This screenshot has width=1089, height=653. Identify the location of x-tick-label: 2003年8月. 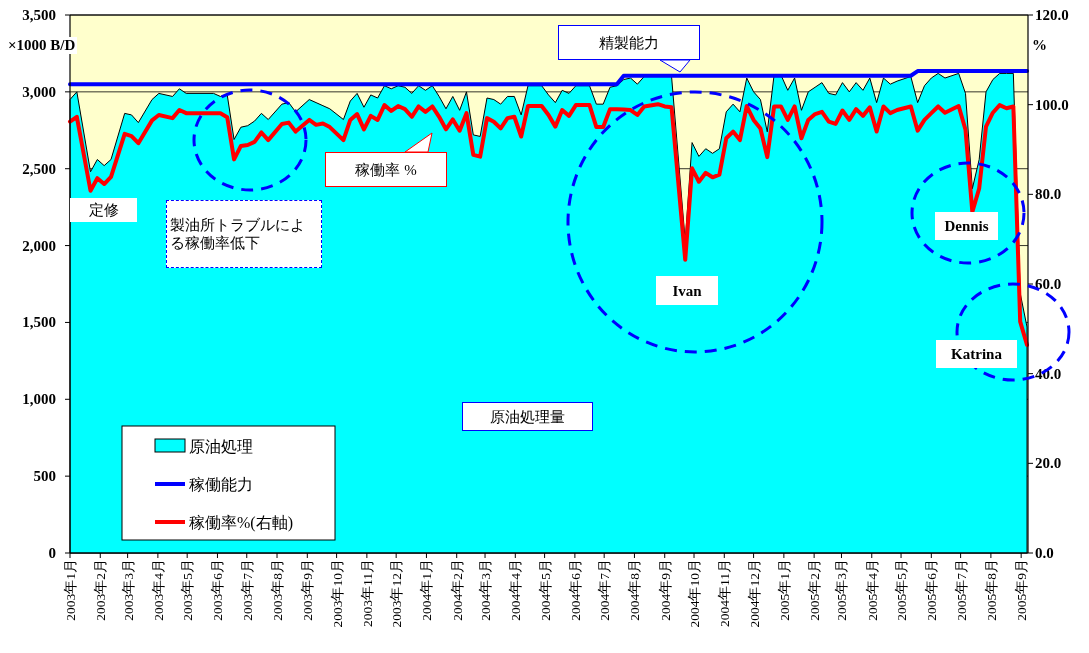
(278, 590).